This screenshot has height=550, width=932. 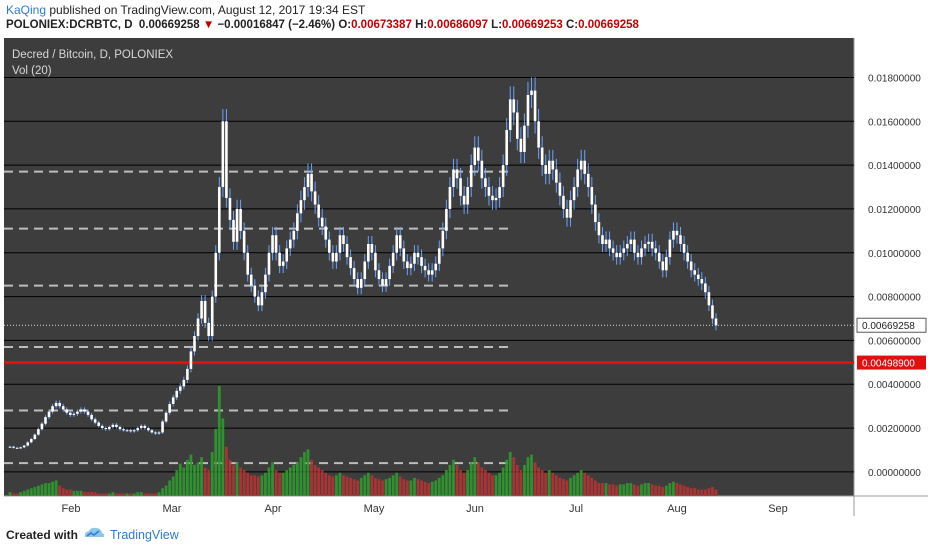 What do you see at coordinates (144, 535) in the screenshot?
I see `tradingview-brand-link: TradingView` at bounding box center [144, 535].